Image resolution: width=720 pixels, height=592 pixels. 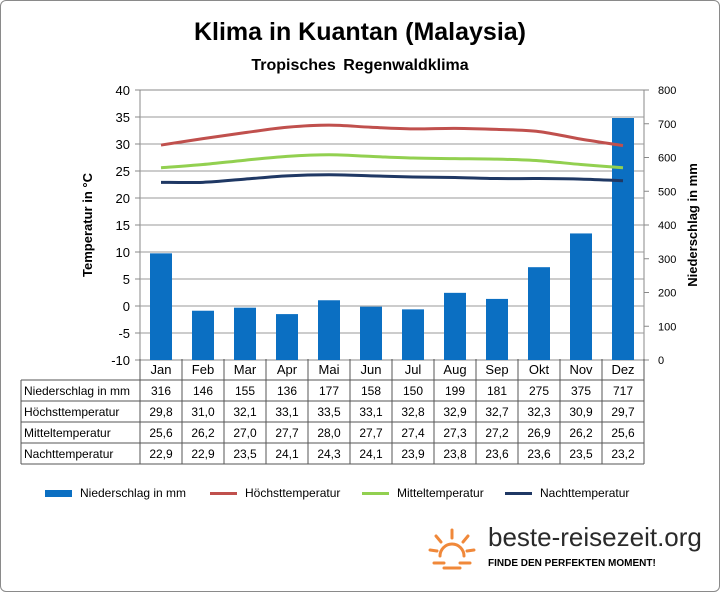 What do you see at coordinates (581, 369) in the screenshot?
I see `x-tick-label: Nov` at bounding box center [581, 369].